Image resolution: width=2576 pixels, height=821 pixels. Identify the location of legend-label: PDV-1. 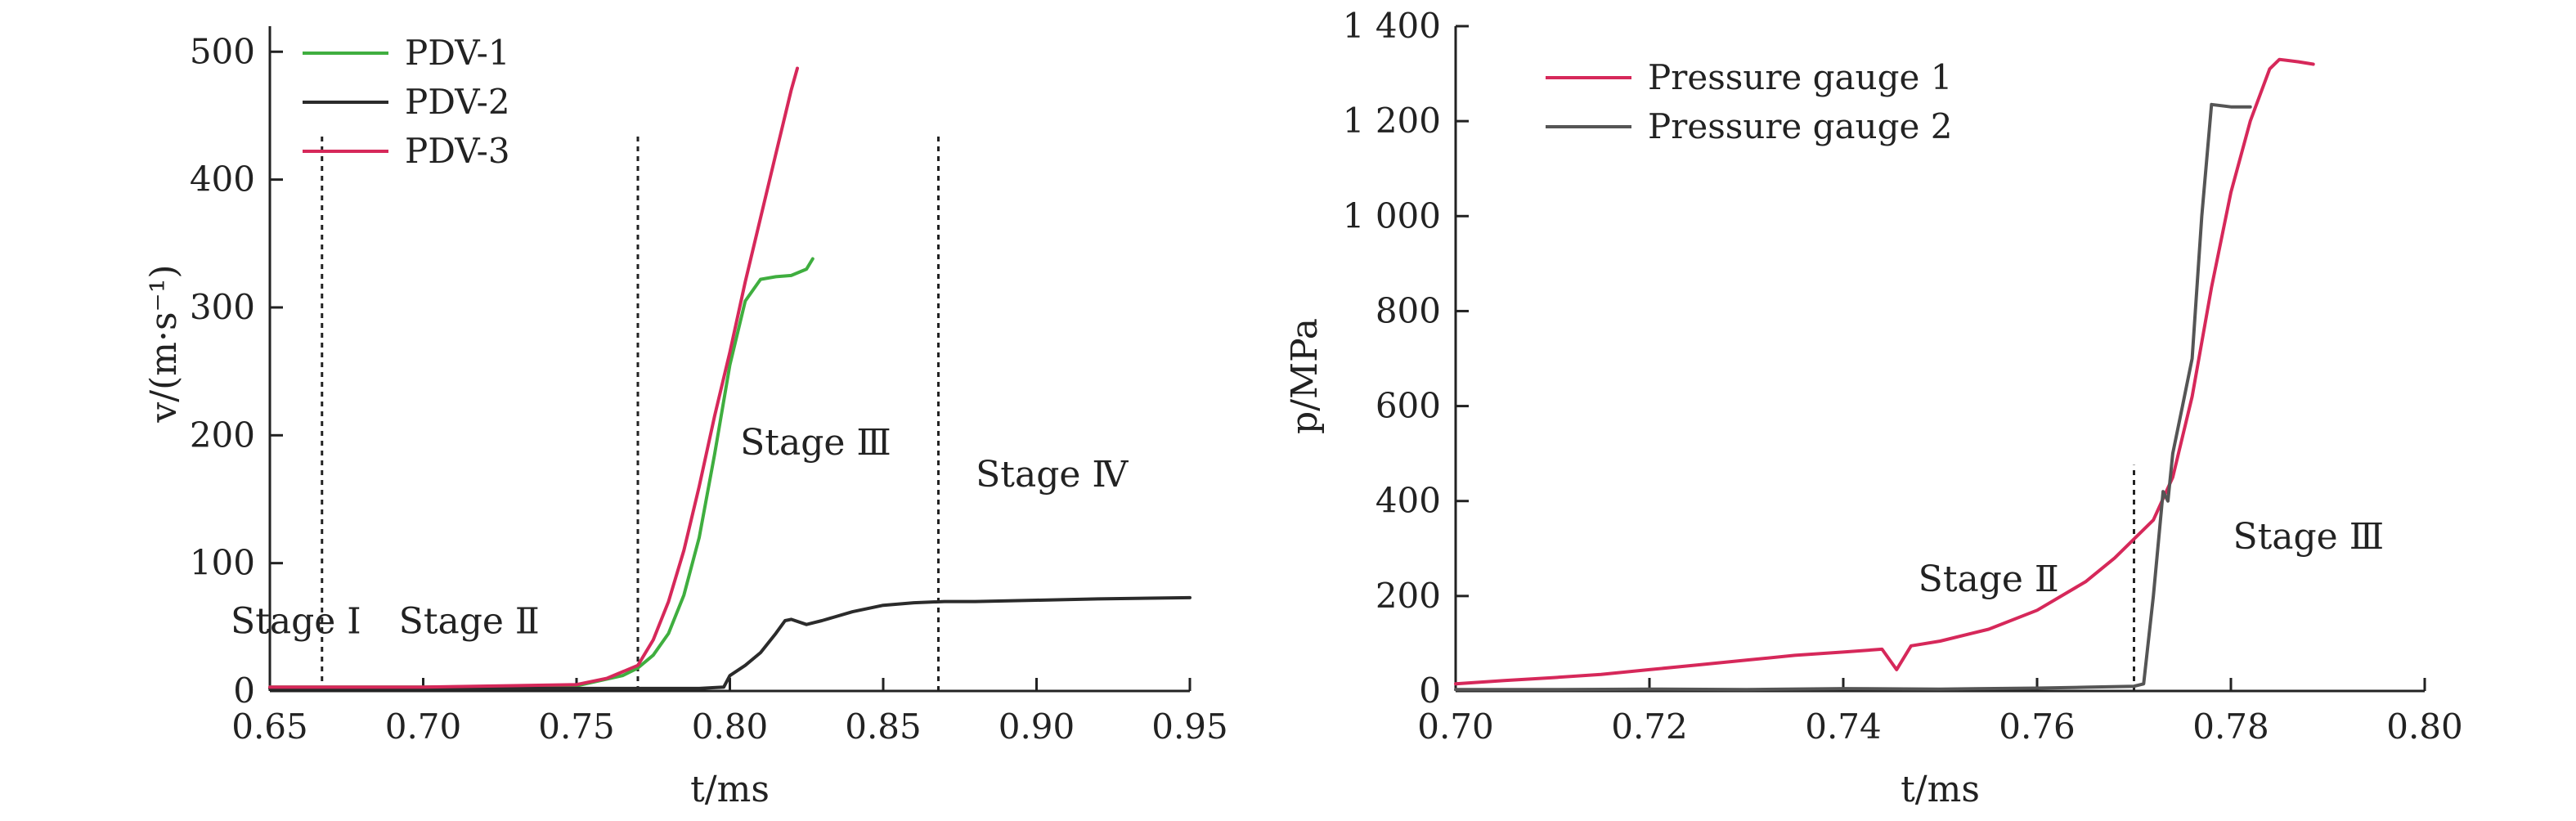
(458, 53).